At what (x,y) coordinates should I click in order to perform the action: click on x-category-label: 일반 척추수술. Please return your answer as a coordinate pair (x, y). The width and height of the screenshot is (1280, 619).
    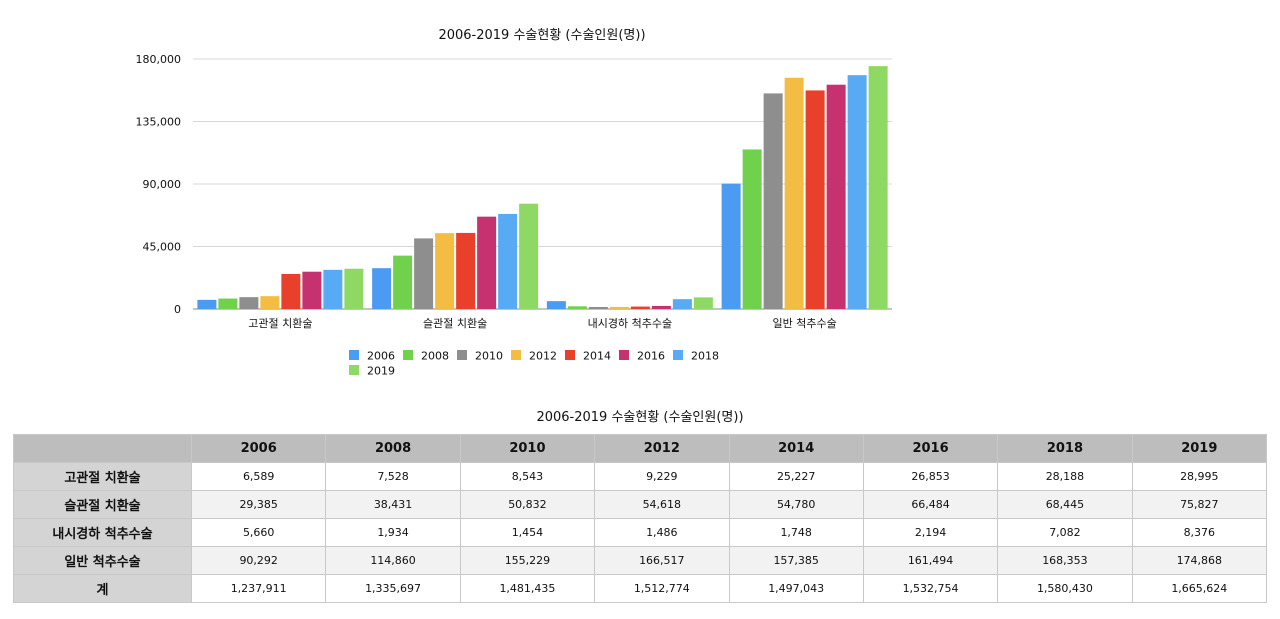
    Looking at the image, I should click on (805, 323).